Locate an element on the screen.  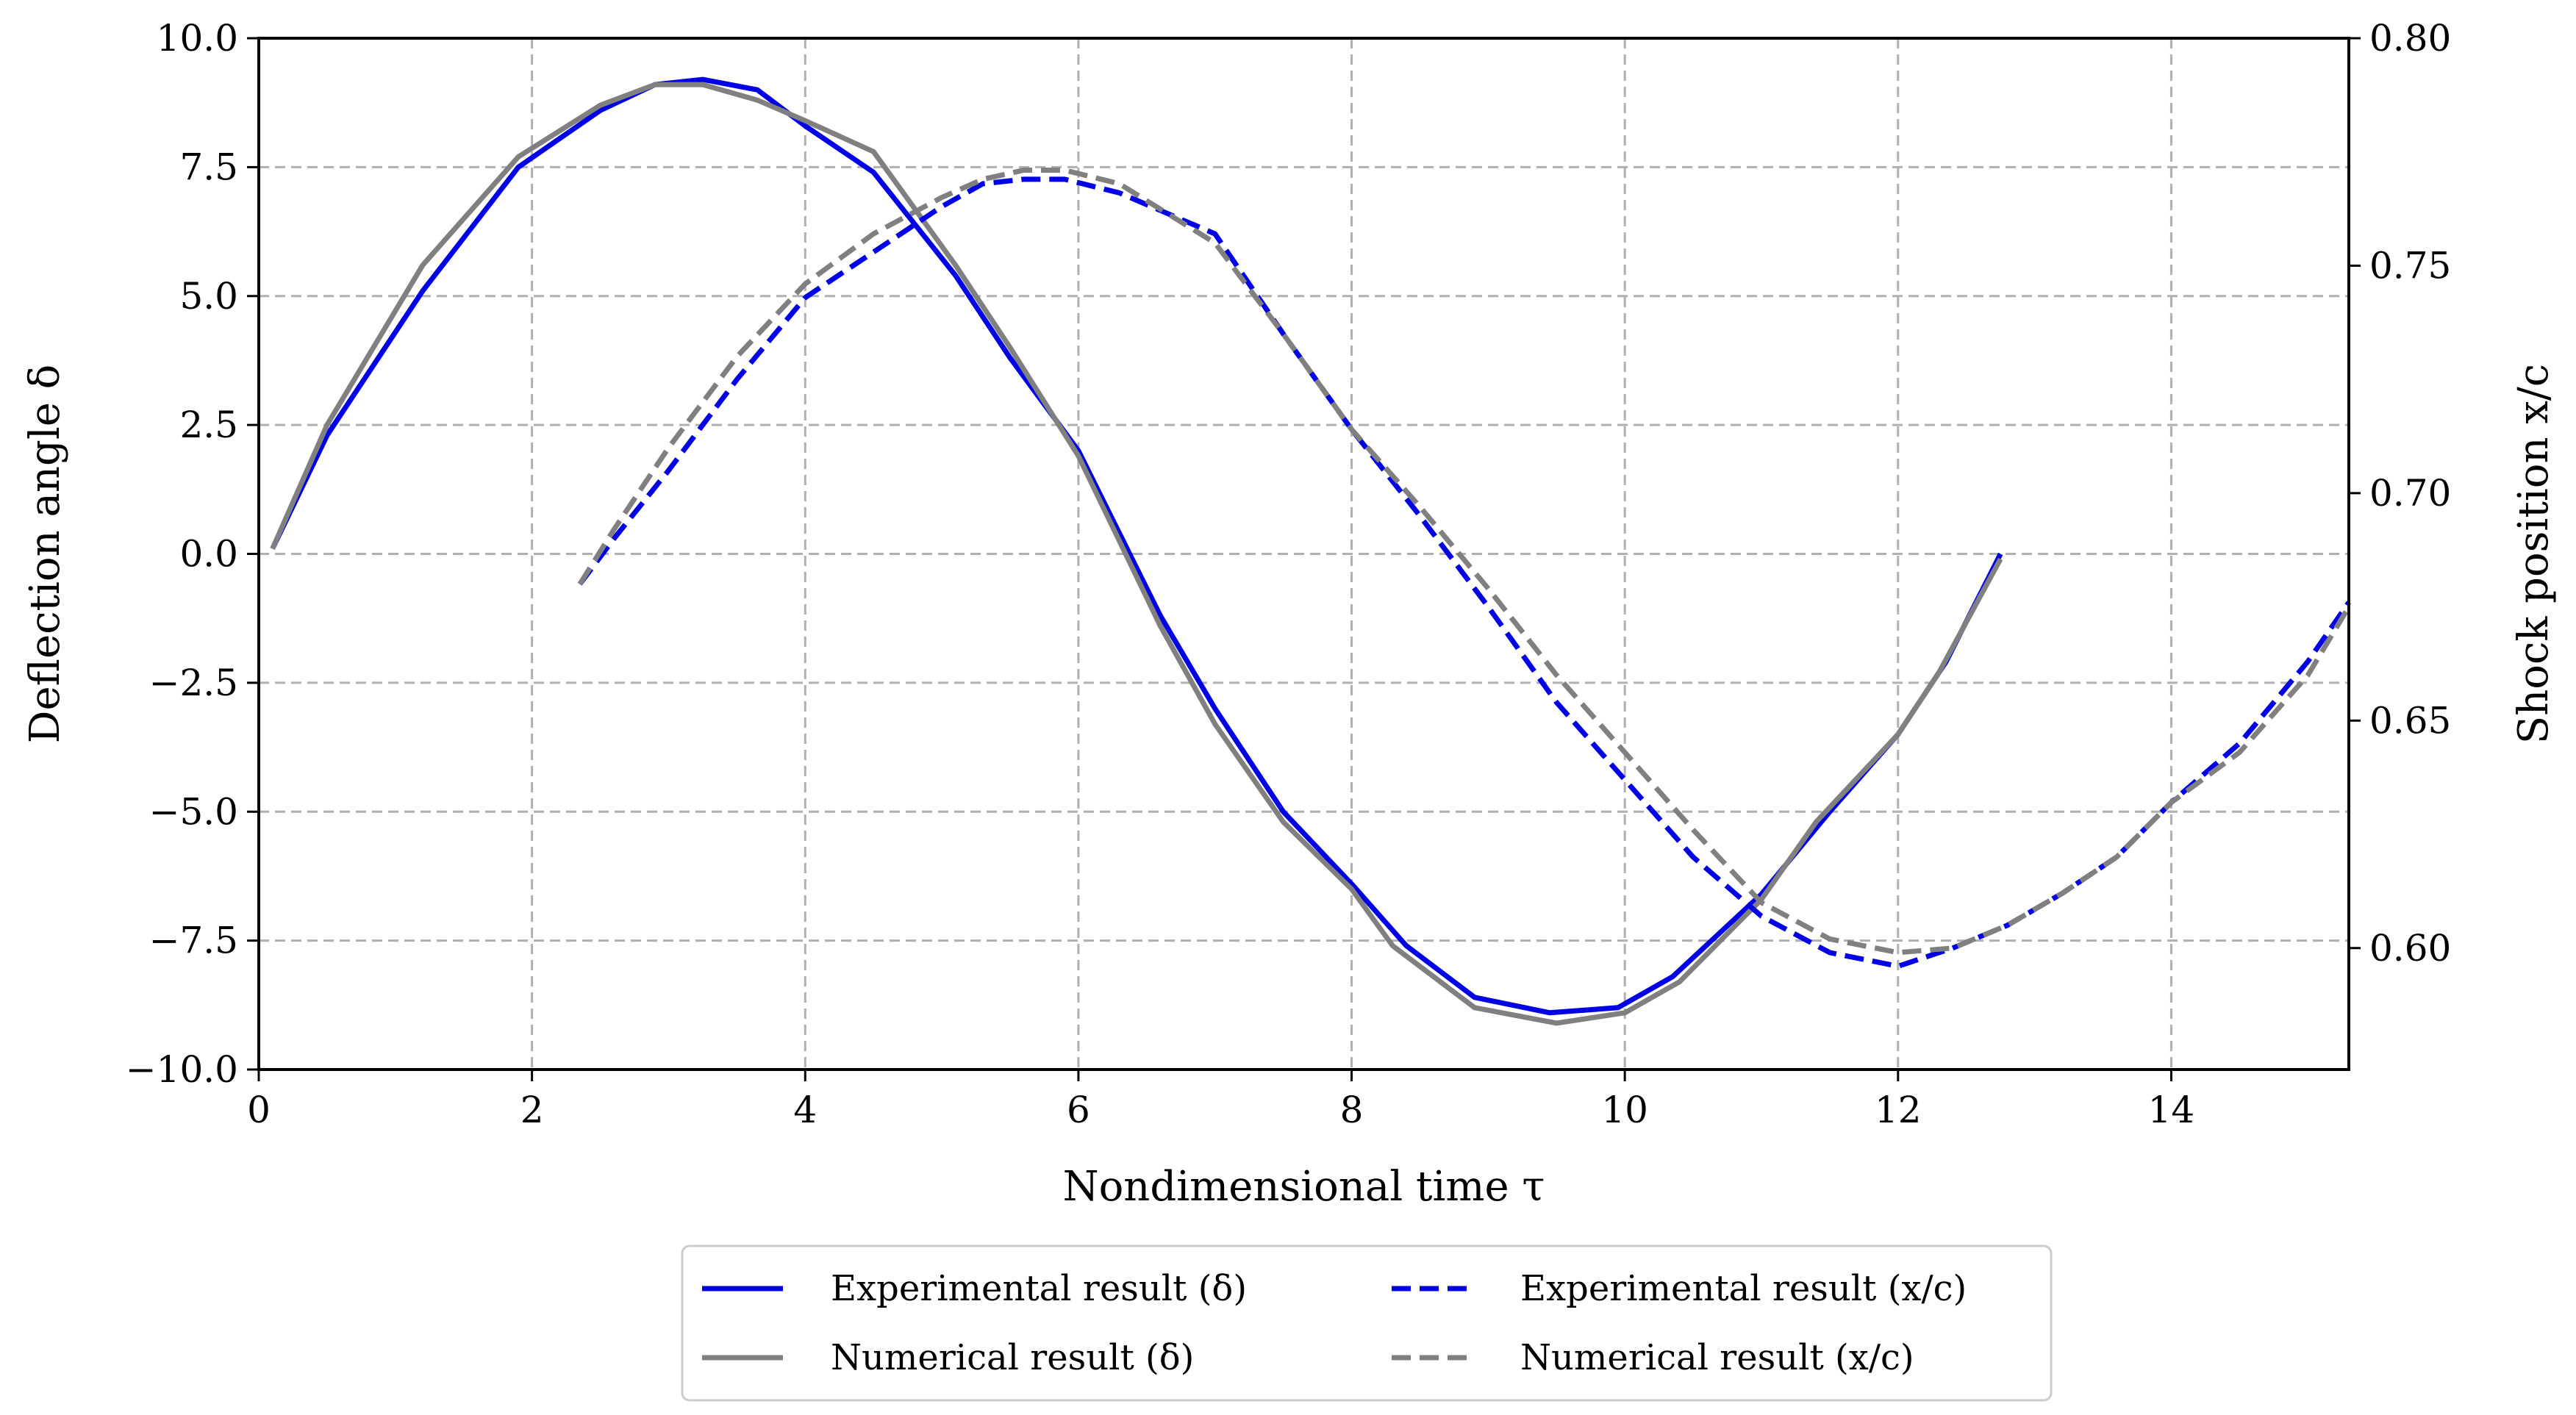
left-y-tick-label: 5.0 is located at coordinates (208, 296).